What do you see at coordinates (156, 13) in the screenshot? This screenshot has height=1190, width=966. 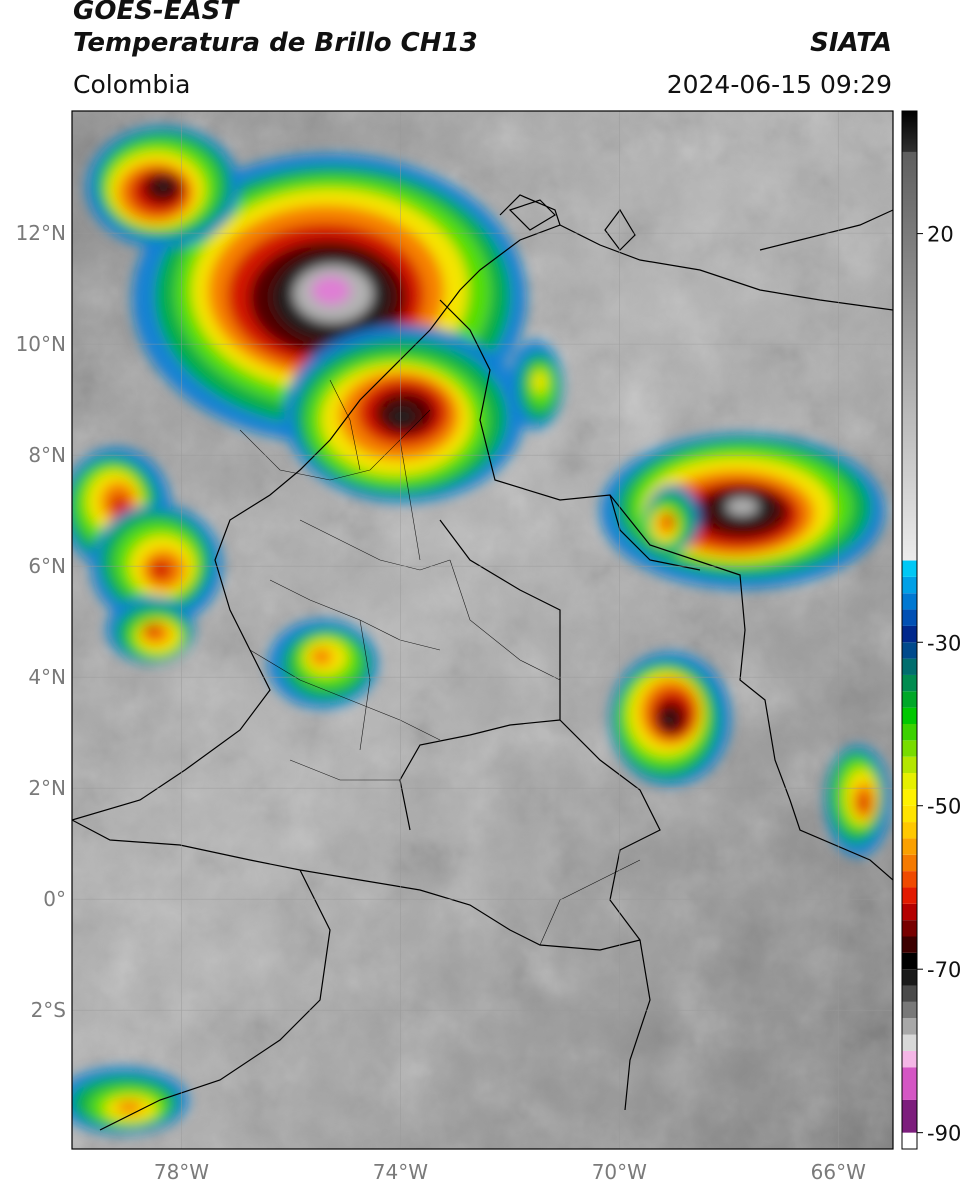 I see `satellite-title: GOES-EAST` at bounding box center [156, 13].